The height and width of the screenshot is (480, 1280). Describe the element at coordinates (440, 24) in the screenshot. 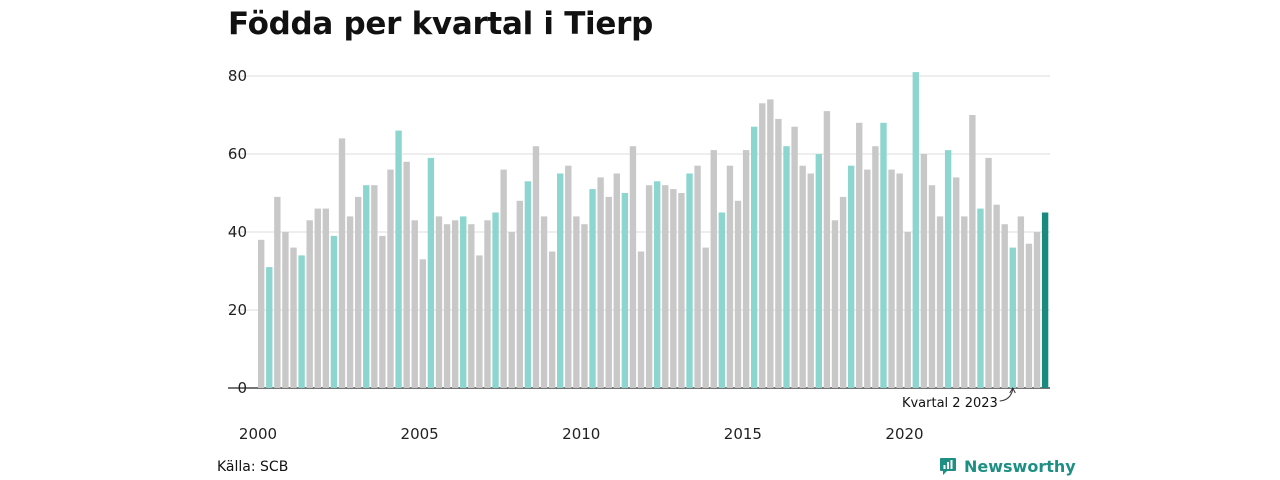

I see `chart-title: Födda per kvartal i Tierp` at that location.